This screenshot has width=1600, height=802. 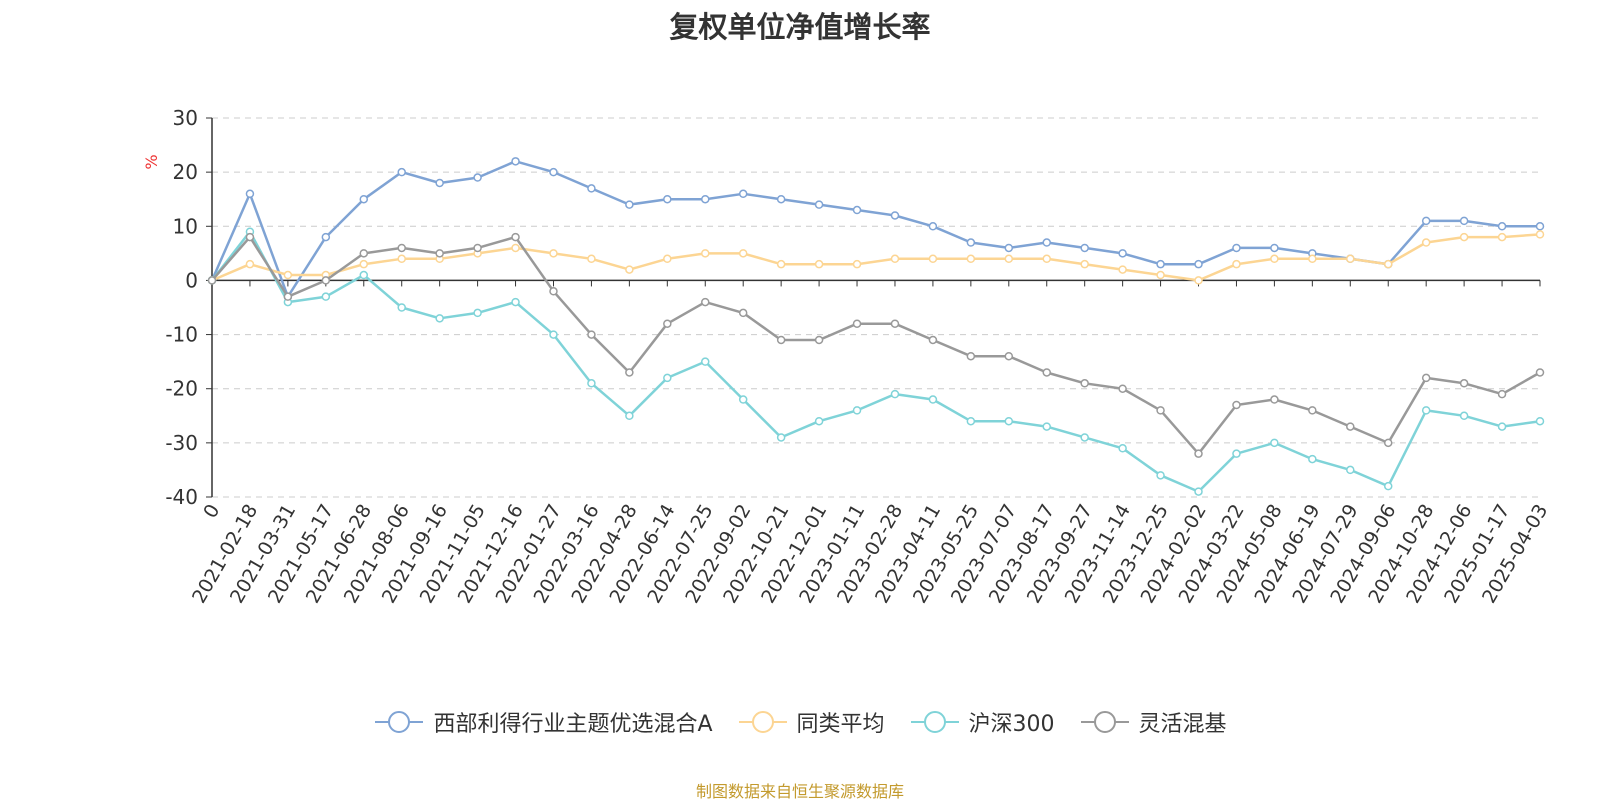 I want to click on legend-item: 西部利得行业主题优选混合A, so click(x=543, y=722).